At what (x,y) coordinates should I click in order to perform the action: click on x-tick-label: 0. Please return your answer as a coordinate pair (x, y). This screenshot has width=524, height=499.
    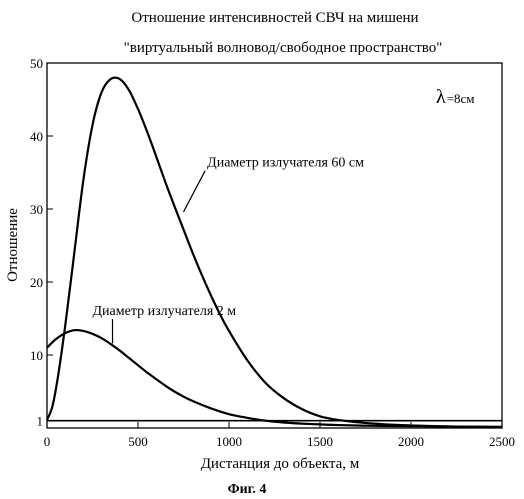
    Looking at the image, I should click on (47, 441).